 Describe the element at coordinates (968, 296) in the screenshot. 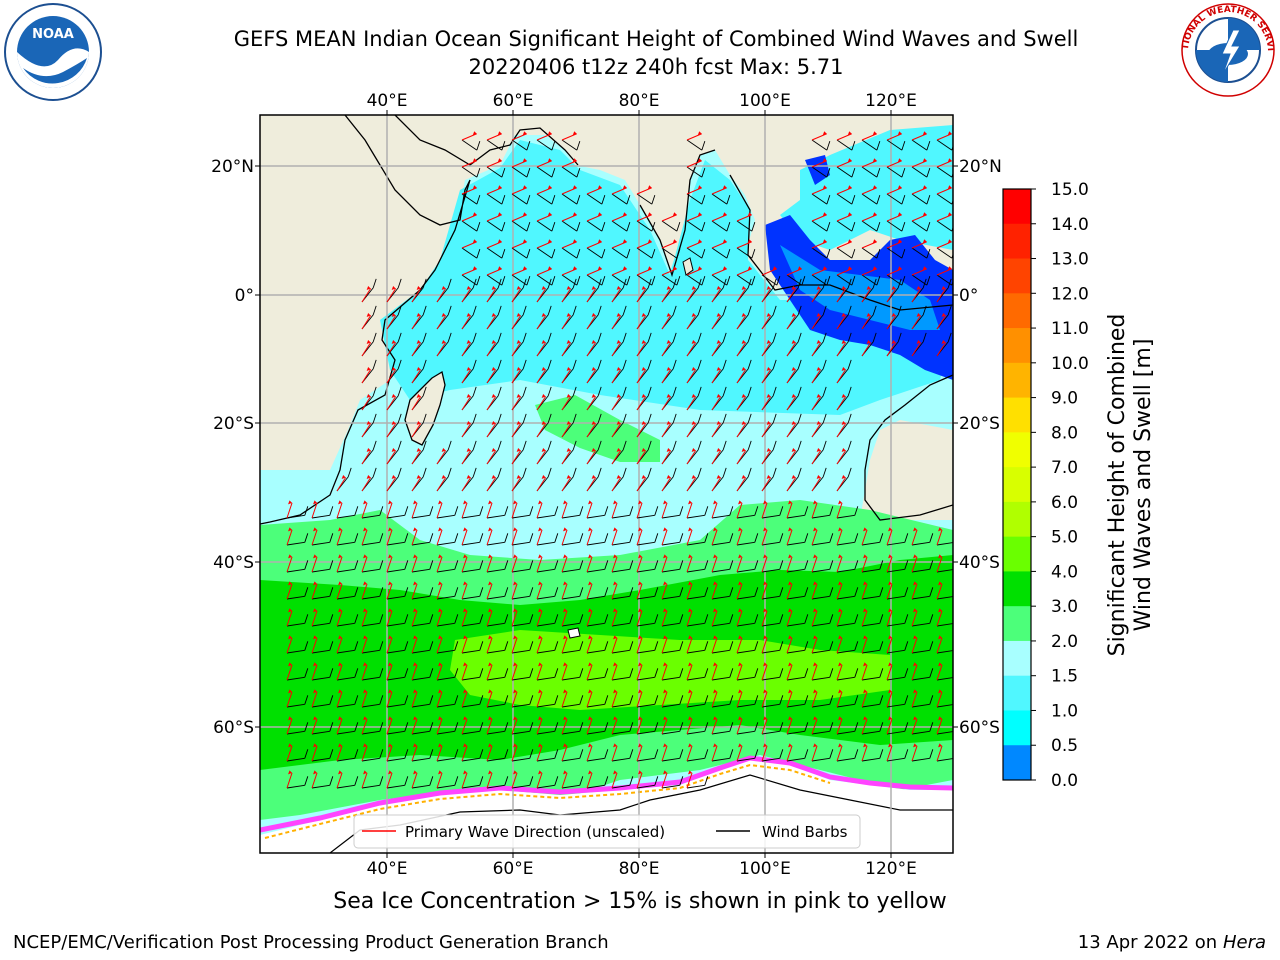

I see `lat-label-right: 0°` at that location.